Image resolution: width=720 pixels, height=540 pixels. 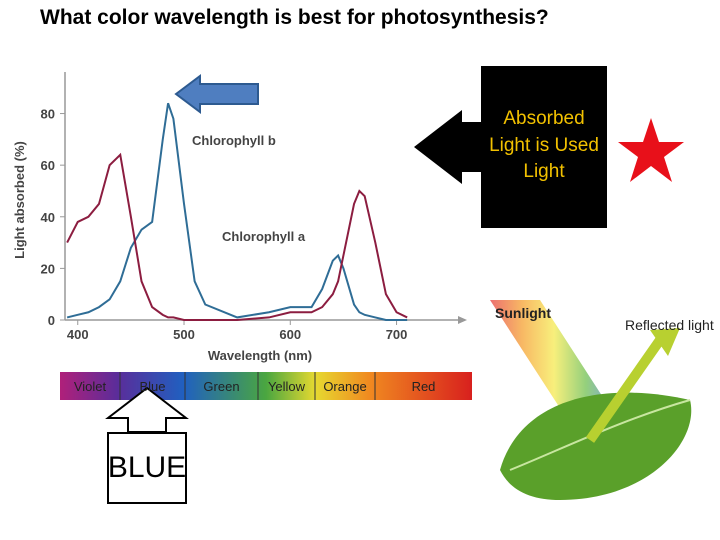 I want to click on spectrum-label: Orange, so click(x=344, y=386).